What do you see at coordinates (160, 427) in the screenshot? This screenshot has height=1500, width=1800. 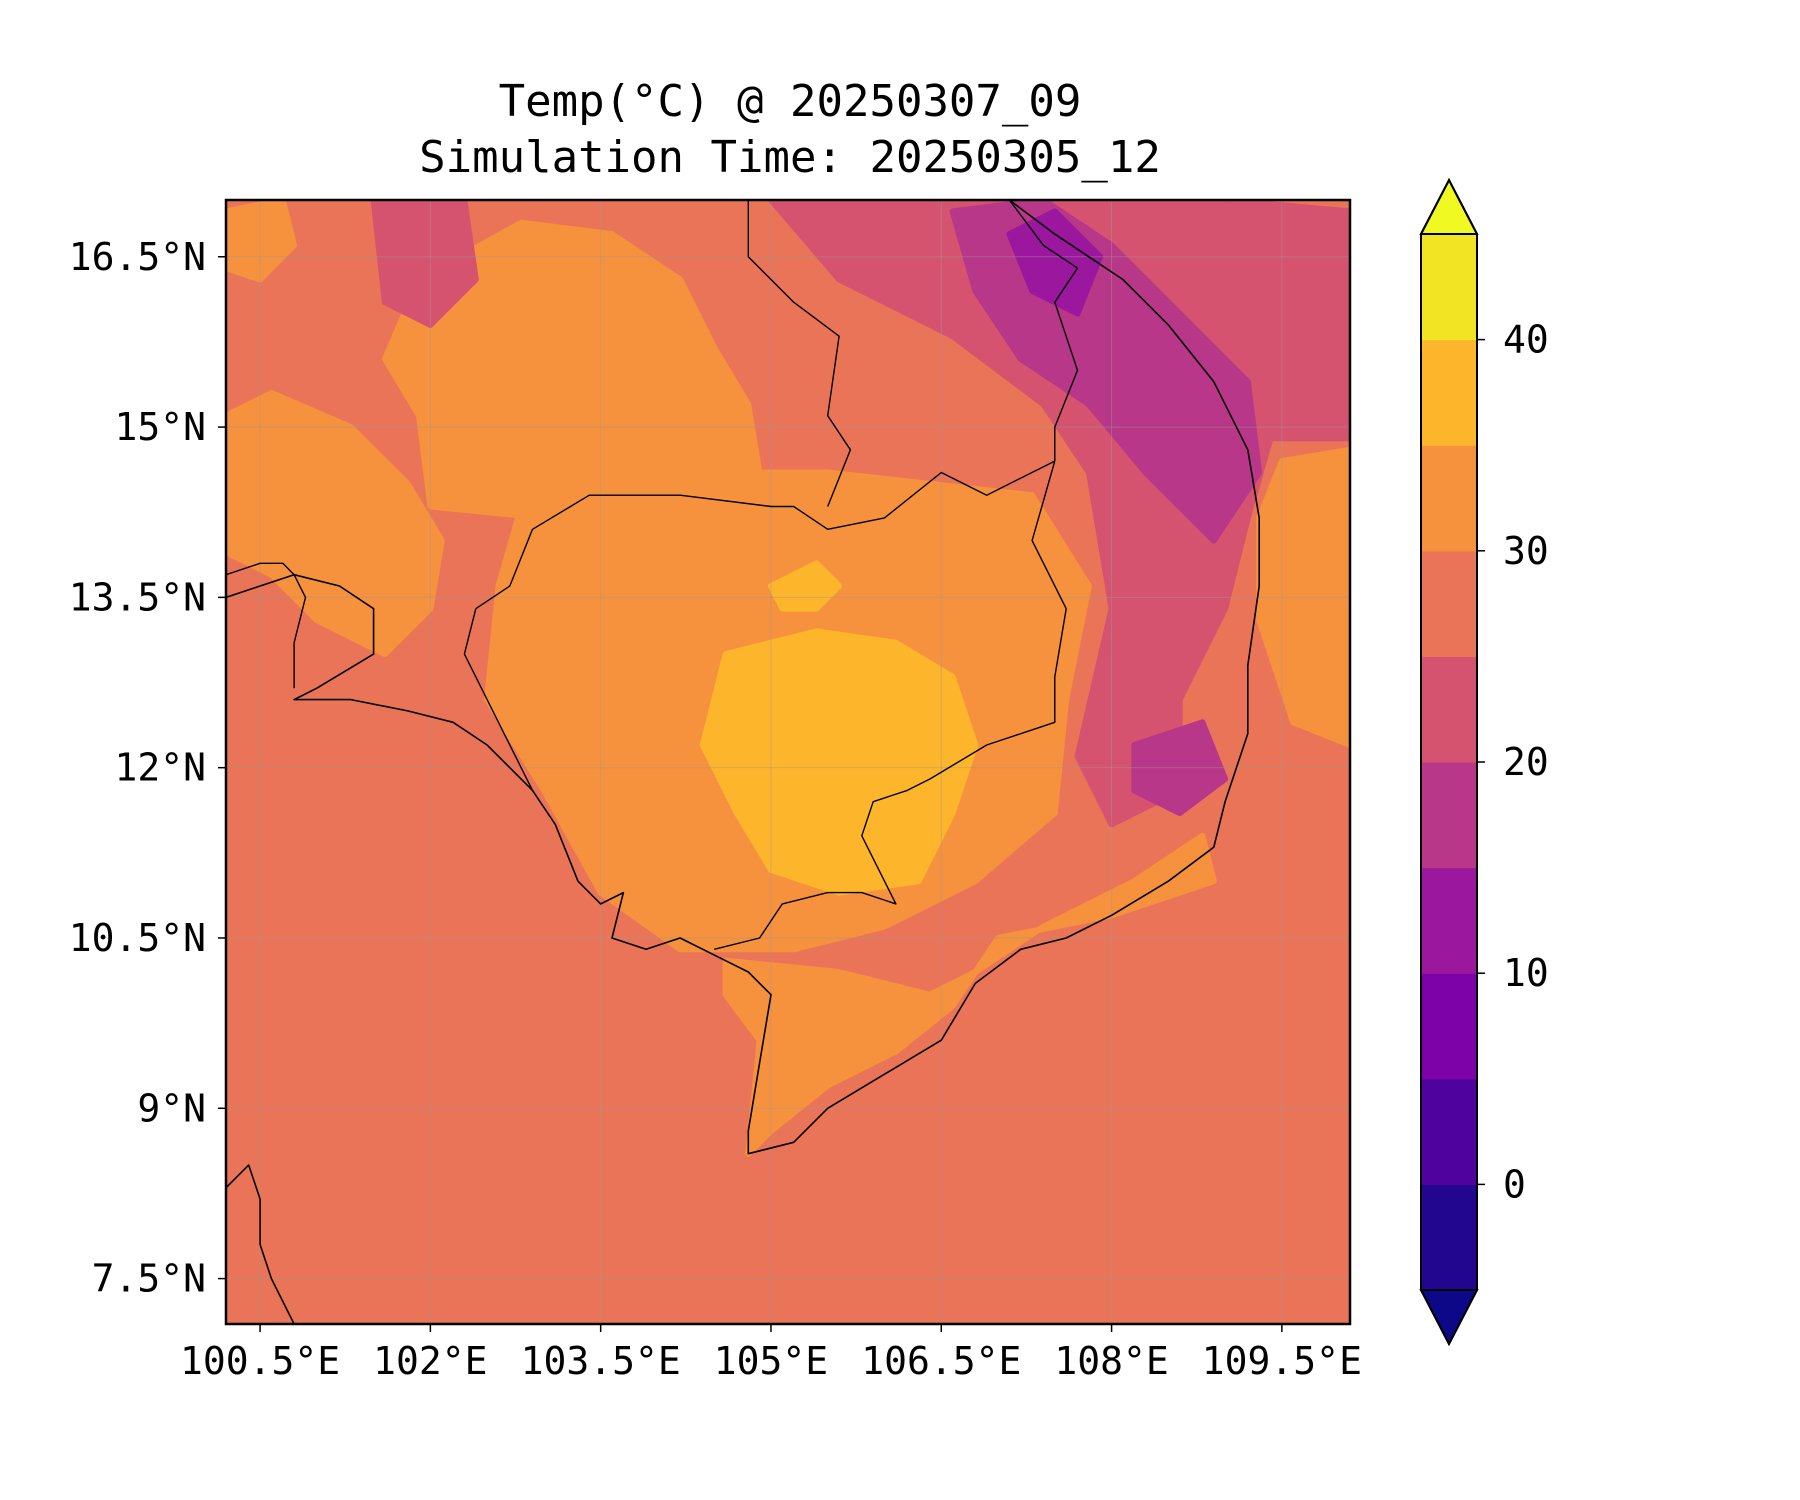 I see `lat-tick-label-1: 15°N` at bounding box center [160, 427].